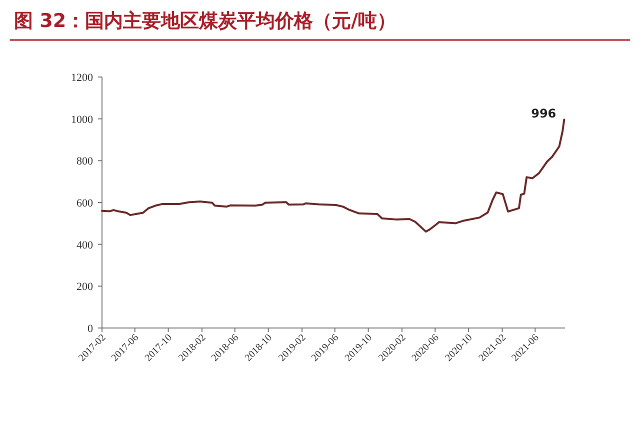 The width and height of the screenshot is (640, 421). Describe the element at coordinates (543, 113) in the screenshot. I see `annotation: 996` at that location.